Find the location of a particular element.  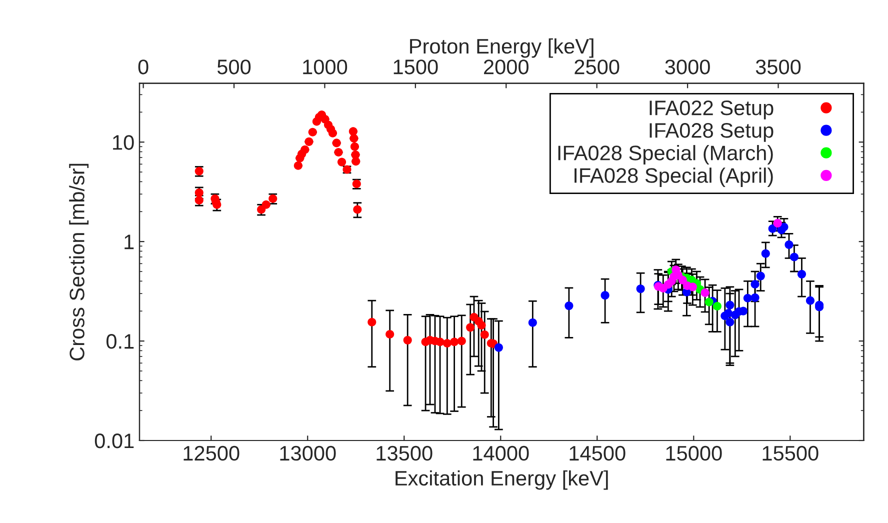

y-axis-title: Cross Section [mb/sr] is located at coordinates (79, 262).